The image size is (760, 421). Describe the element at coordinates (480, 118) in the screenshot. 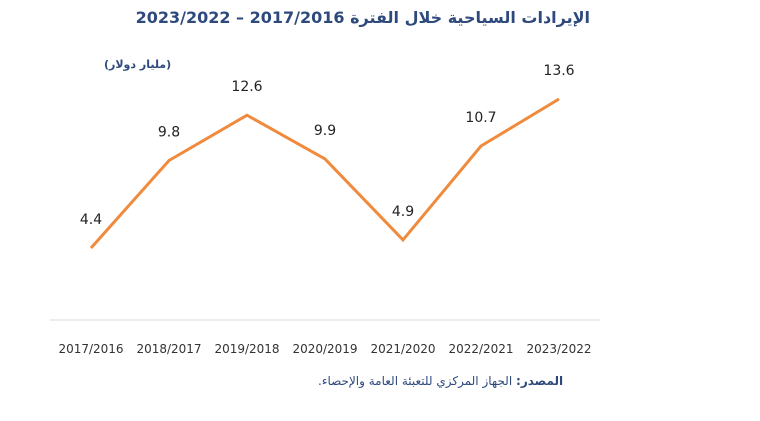

I see `data-label: 10.7` at that location.